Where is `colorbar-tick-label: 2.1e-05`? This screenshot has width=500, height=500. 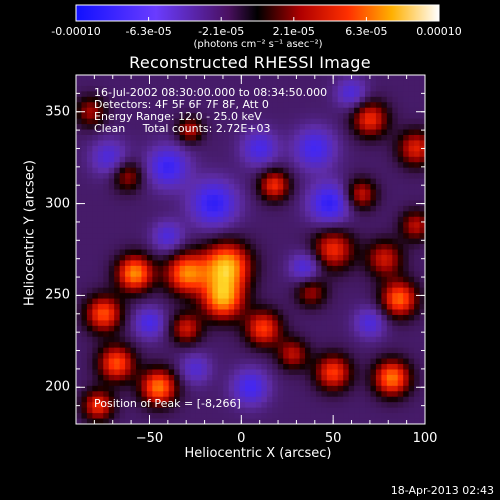
colorbar-tick-label: 2.1e-05 is located at coordinates (293, 31).